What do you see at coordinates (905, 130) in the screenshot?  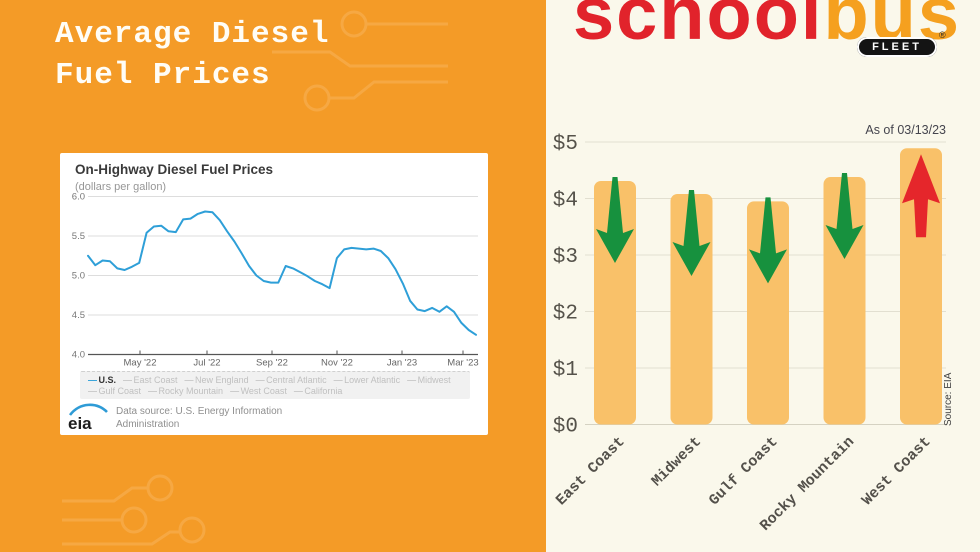 I see `as-of-date-label: As of 03/13/23` at bounding box center [905, 130].